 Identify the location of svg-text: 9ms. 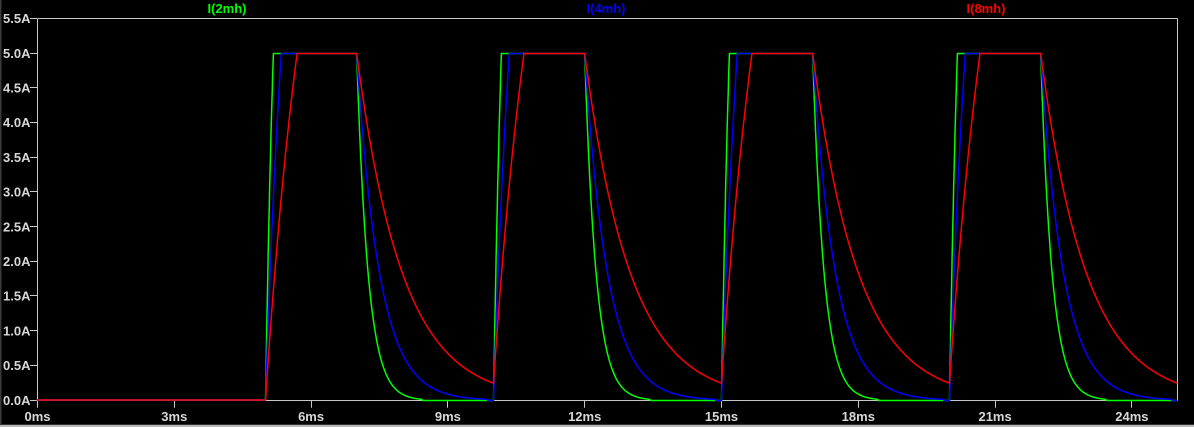
(448, 416).